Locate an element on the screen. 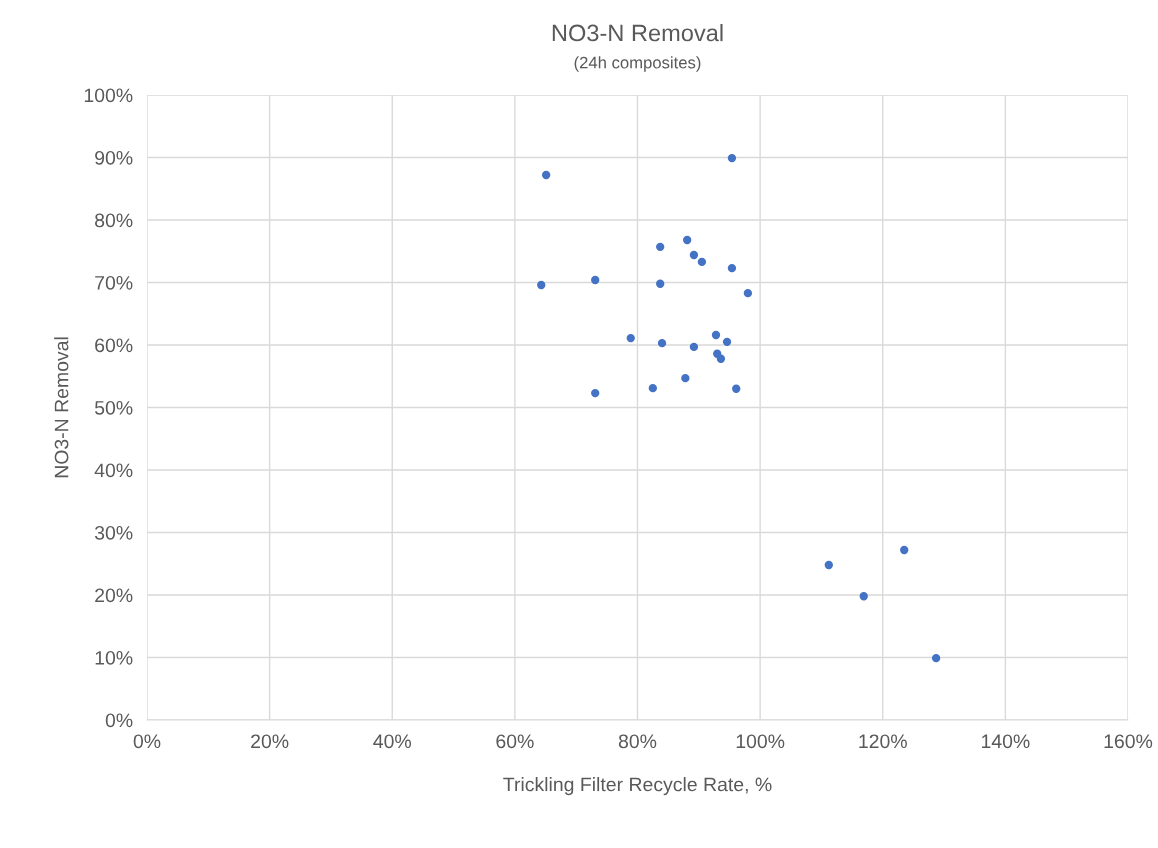 This screenshot has width=1158, height=848. x-tick-label: 120% is located at coordinates (883, 741).